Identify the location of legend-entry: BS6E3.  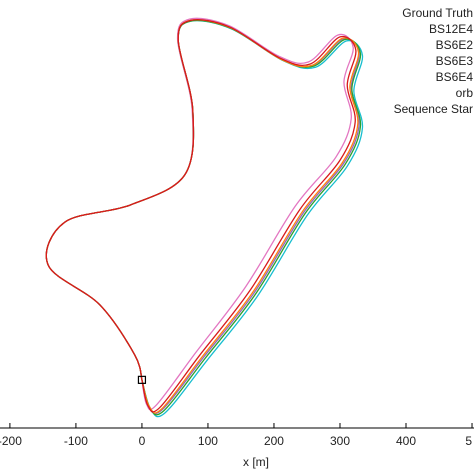
(455, 61).